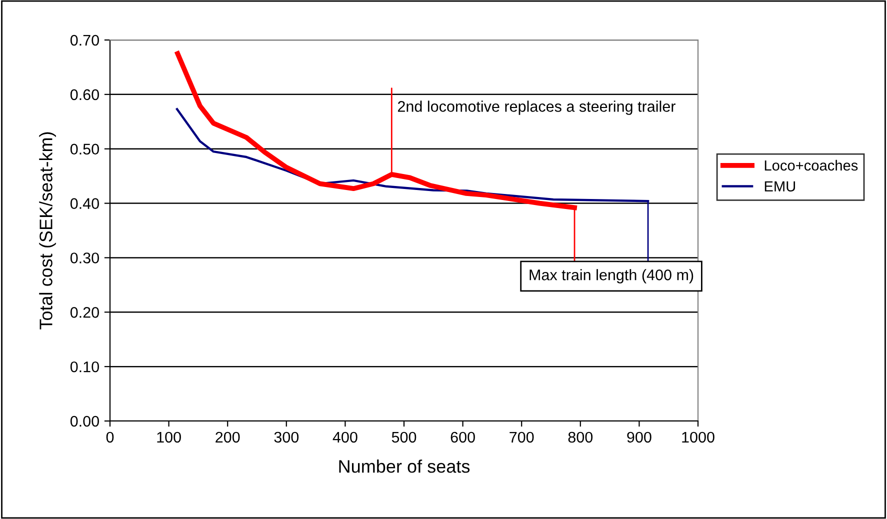  Describe the element at coordinates (47, 231) in the screenshot. I see `y-axis-title: Total cost (SEK/seat-km)` at that location.